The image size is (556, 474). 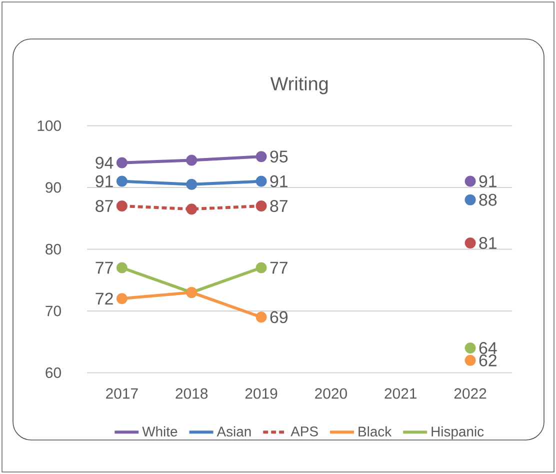 What do you see at coordinates (488, 348) in the screenshot?
I see `data-label: 64` at bounding box center [488, 348].